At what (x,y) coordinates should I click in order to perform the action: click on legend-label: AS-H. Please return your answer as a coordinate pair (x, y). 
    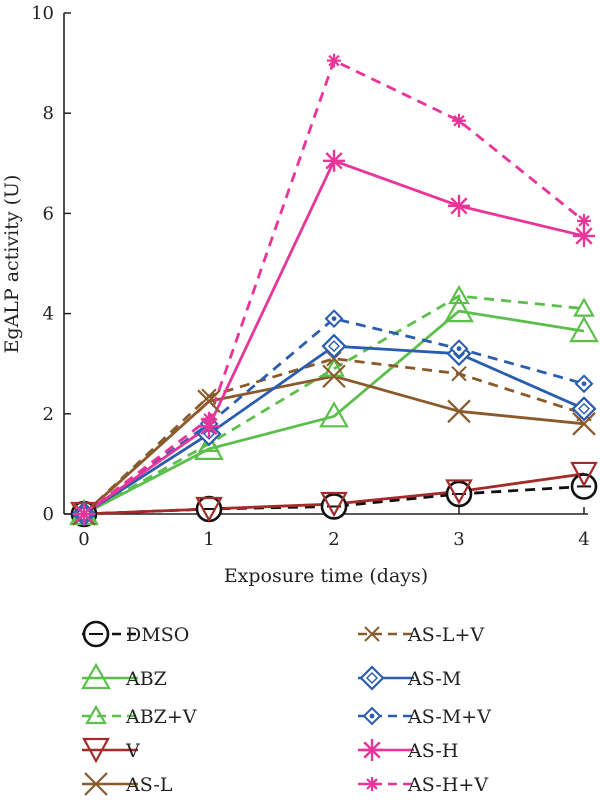
    Looking at the image, I should click on (432, 751).